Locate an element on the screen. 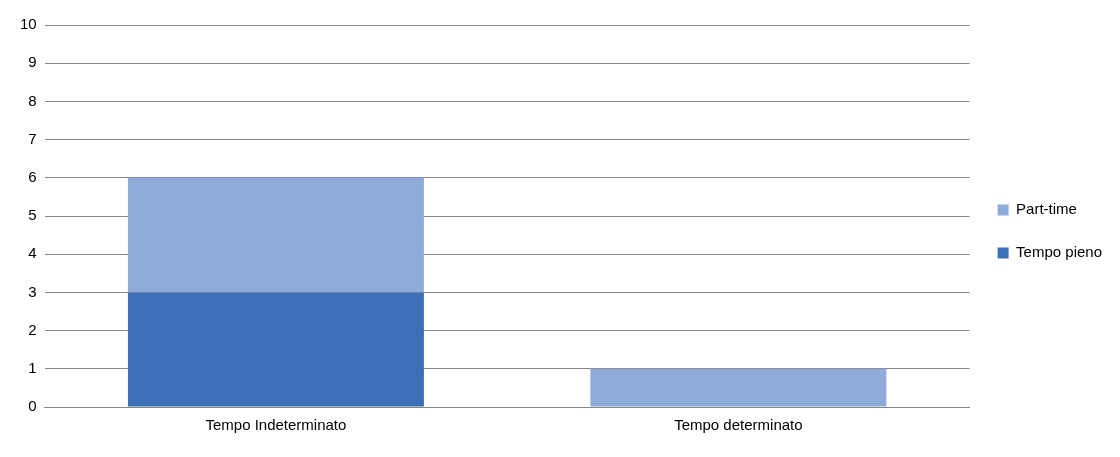  legend-label: Part-time is located at coordinates (1046, 209).